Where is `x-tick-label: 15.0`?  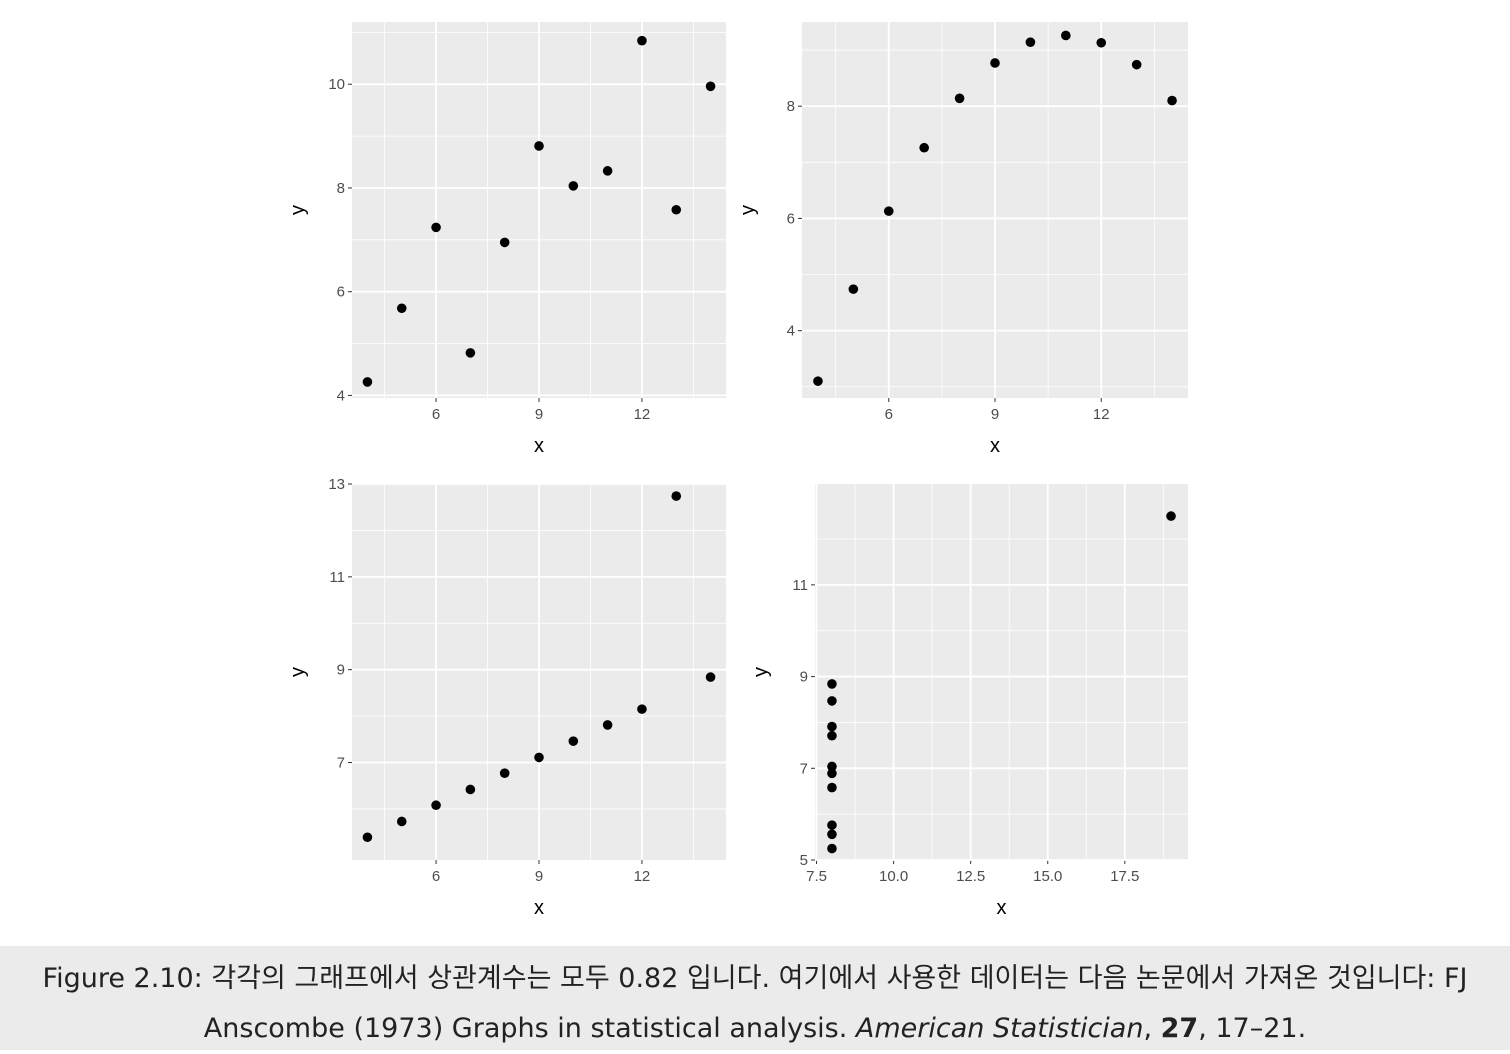 x-tick-label: 15.0 is located at coordinates (1047, 876).